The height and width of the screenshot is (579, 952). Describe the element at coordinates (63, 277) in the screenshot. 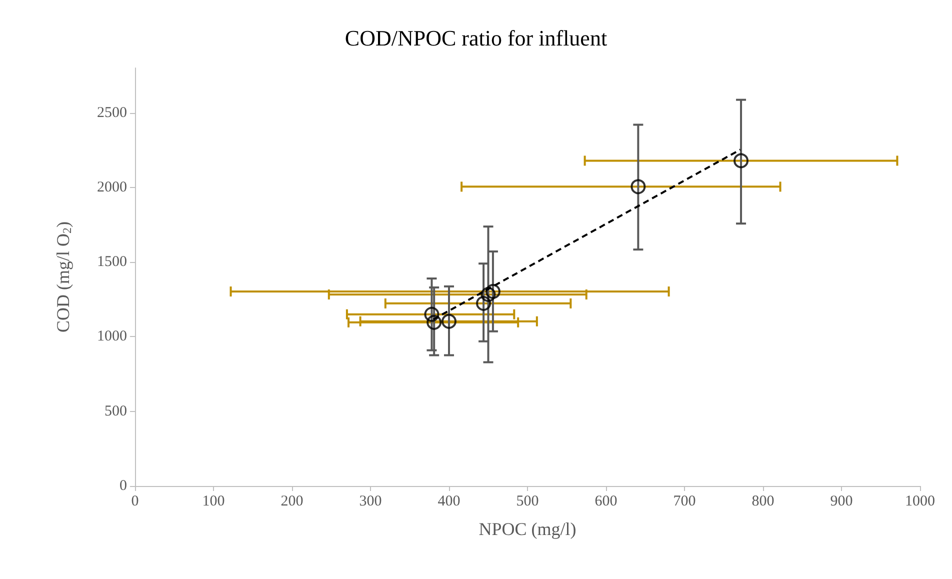

I see `y-axis-title: COD (mg/l O2)` at that location.